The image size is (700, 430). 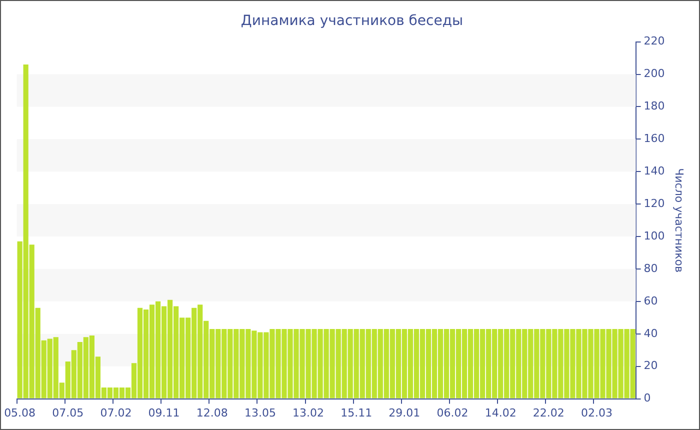 What do you see at coordinates (654, 106) in the screenshot?
I see `y-tick-label: 180` at bounding box center [654, 106].